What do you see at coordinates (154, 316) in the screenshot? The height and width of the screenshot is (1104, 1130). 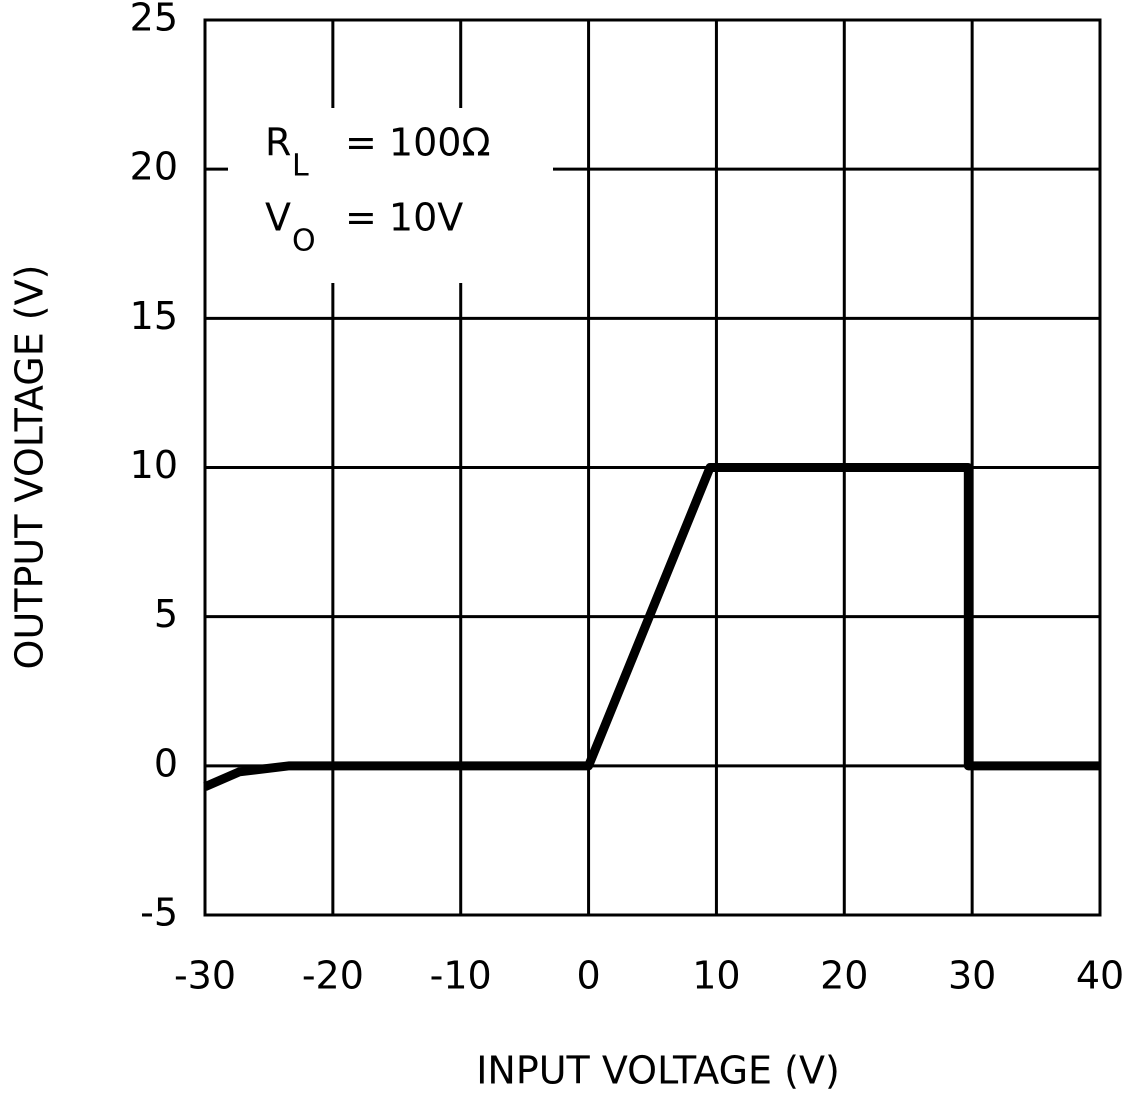 I see `y-tick-label: 15` at bounding box center [154, 316].